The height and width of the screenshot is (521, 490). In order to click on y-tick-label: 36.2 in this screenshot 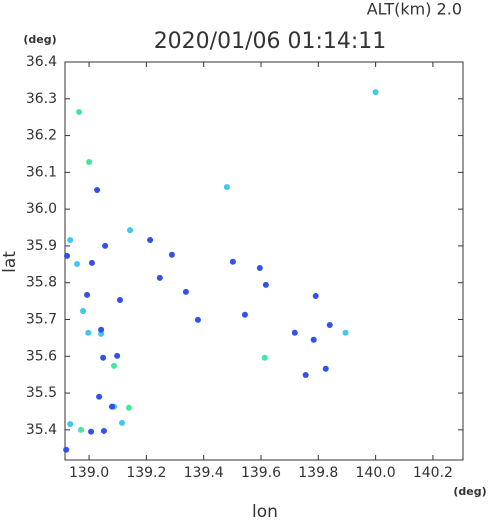, I will do `click(41, 136)`.